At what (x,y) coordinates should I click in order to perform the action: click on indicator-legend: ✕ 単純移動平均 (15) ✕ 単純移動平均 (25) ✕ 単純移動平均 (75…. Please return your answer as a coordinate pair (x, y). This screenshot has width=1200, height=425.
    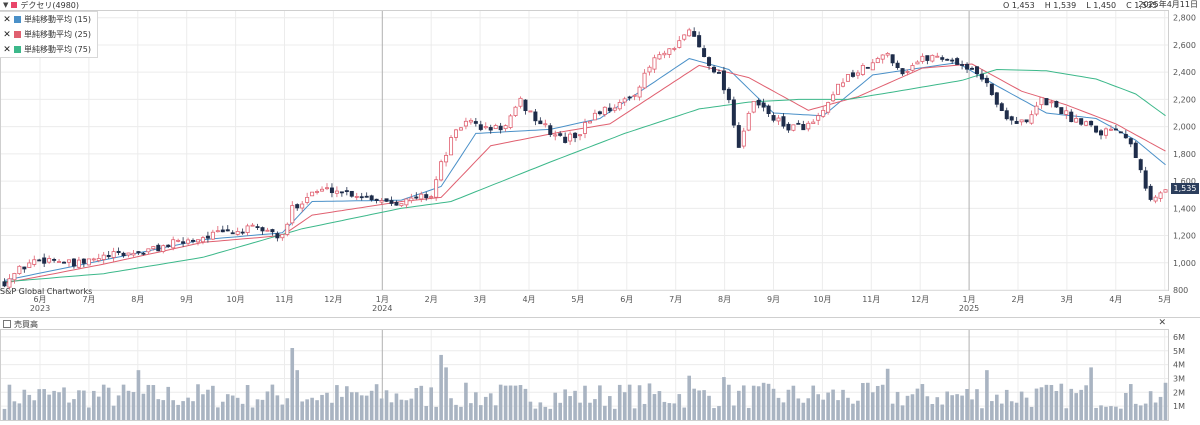
    Looking at the image, I should click on (49, 34).